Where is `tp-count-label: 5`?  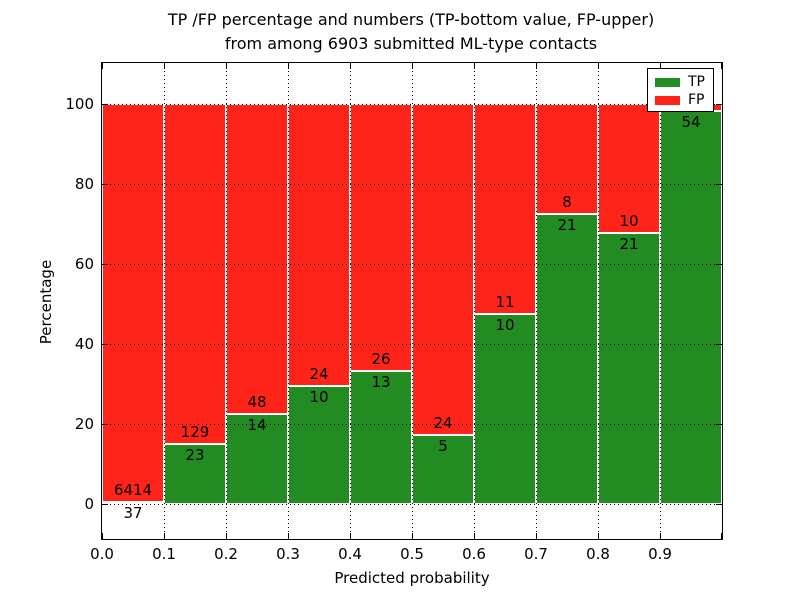
tp-count-label: 5 is located at coordinates (443, 446).